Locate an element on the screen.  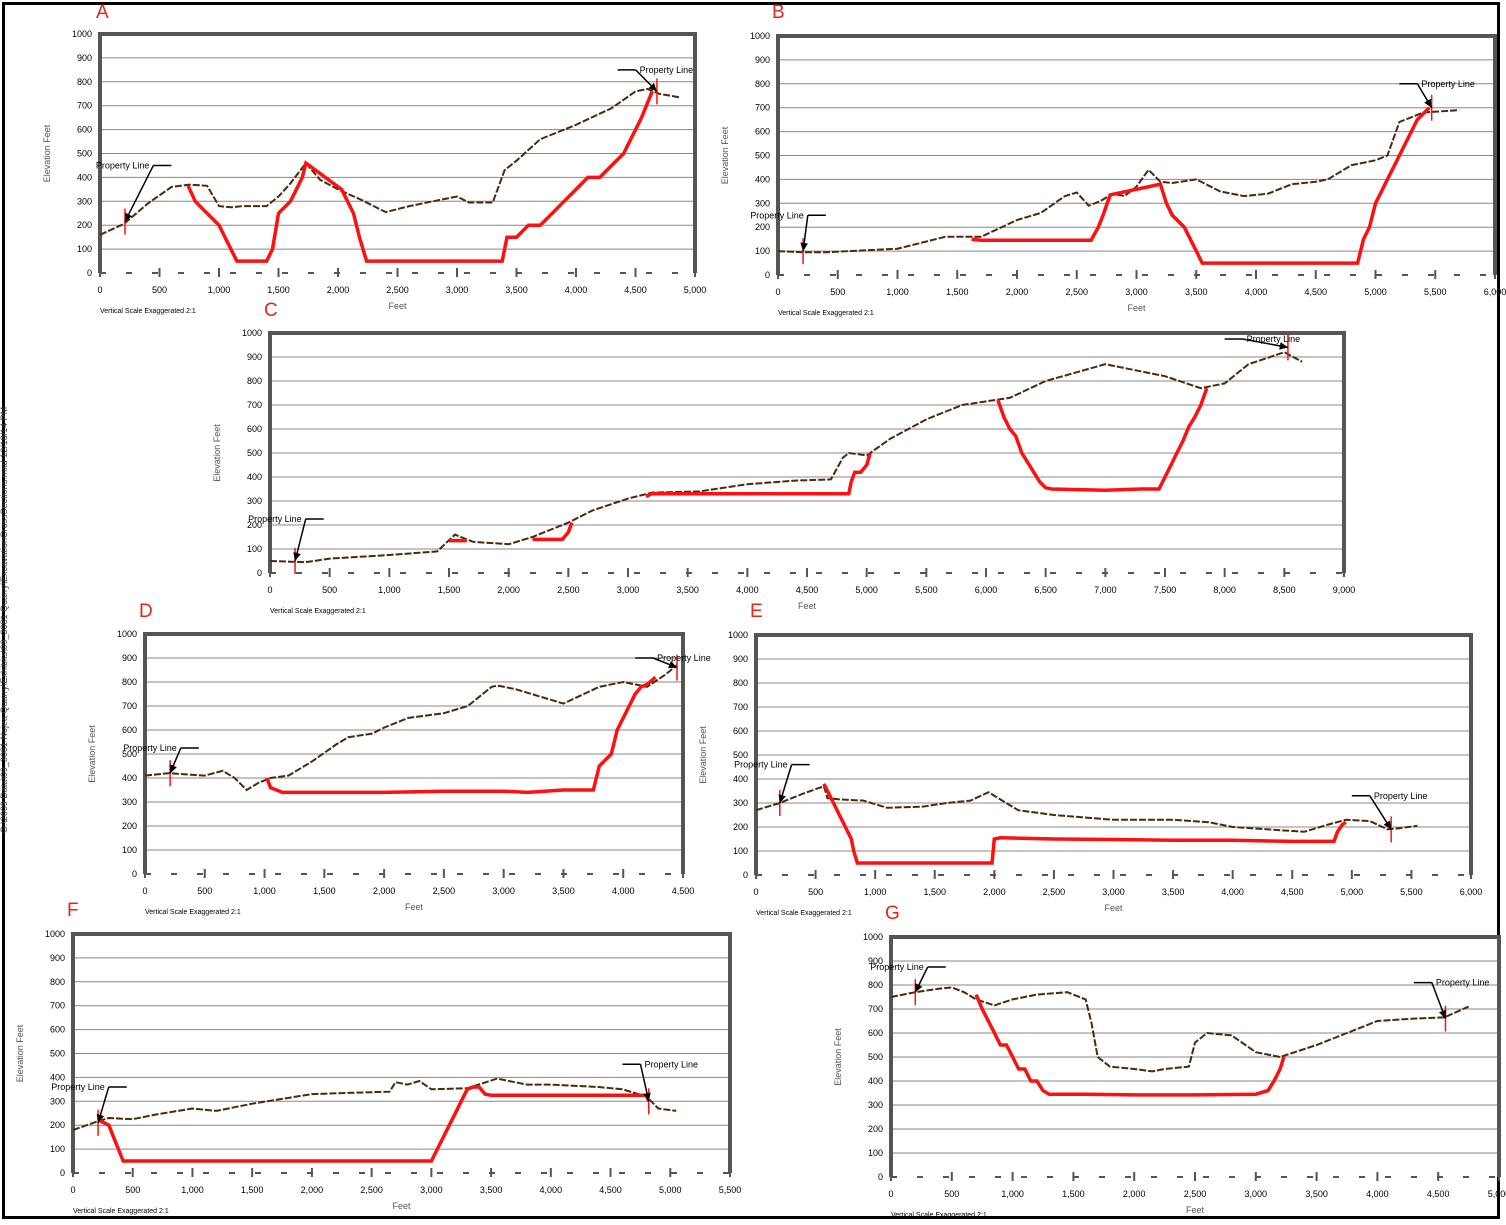
x-tick-label: 6,500 is located at coordinates (1045, 590).